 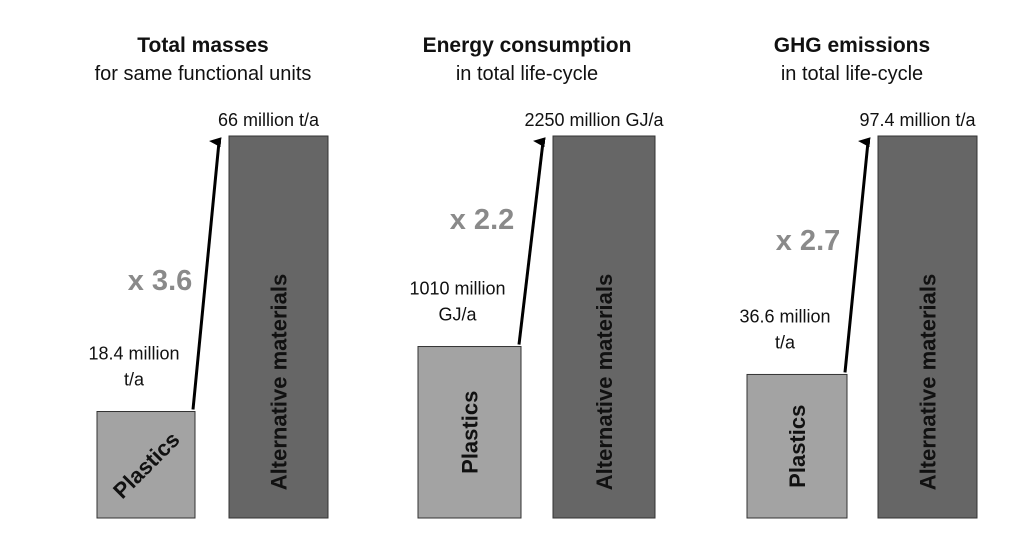 What do you see at coordinates (852, 45) in the screenshot?
I see `chart-title: GHG emissions` at bounding box center [852, 45].